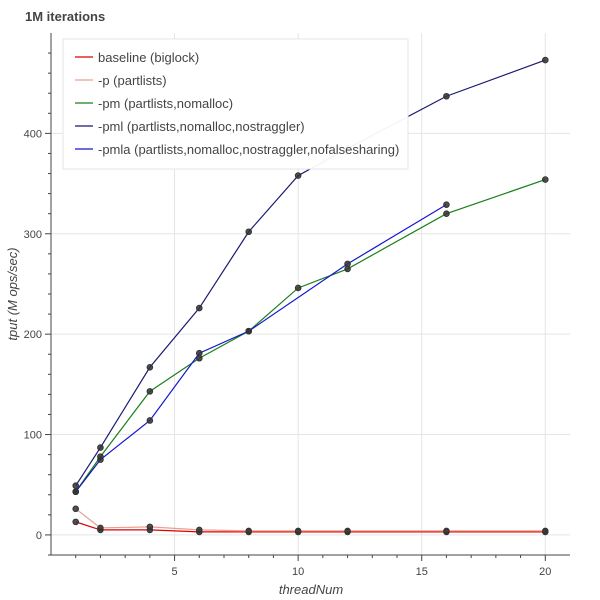 The image size is (600, 600). I want to click on legend-box, so click(235, 104).